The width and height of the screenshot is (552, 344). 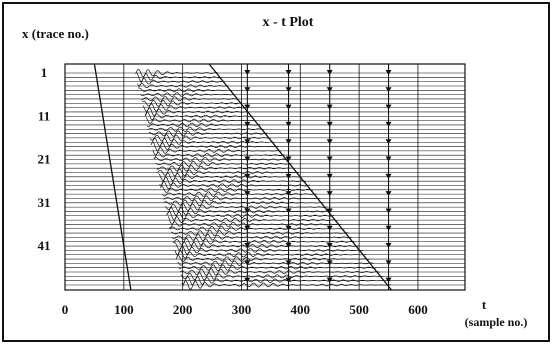 I want to click on x-axis-label: (sample no.), so click(x=496, y=322).